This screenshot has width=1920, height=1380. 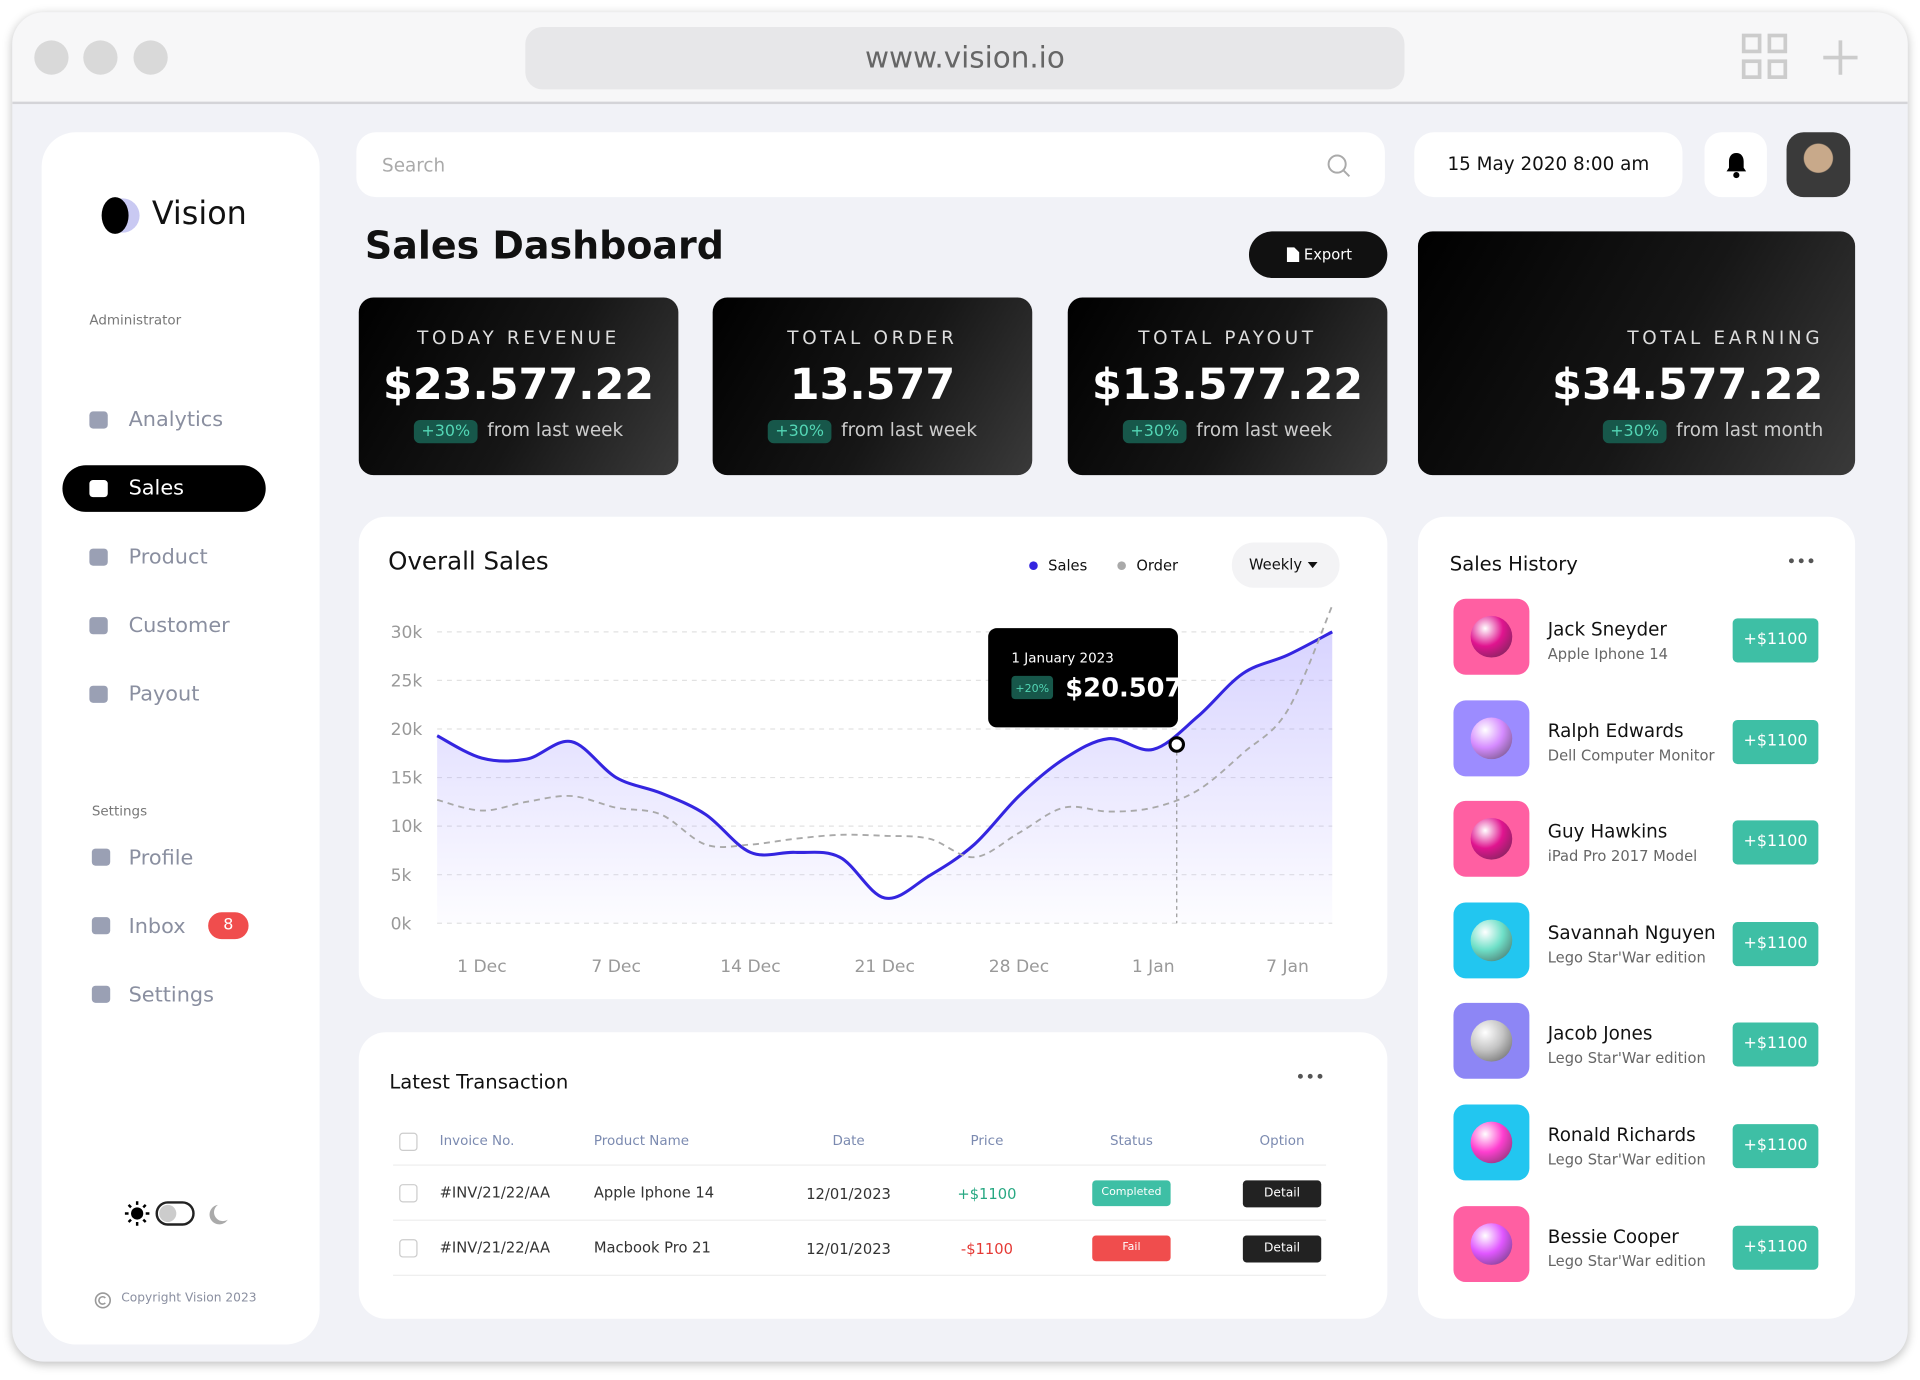 I want to click on card-value: $23.577.22, so click(x=518, y=386).